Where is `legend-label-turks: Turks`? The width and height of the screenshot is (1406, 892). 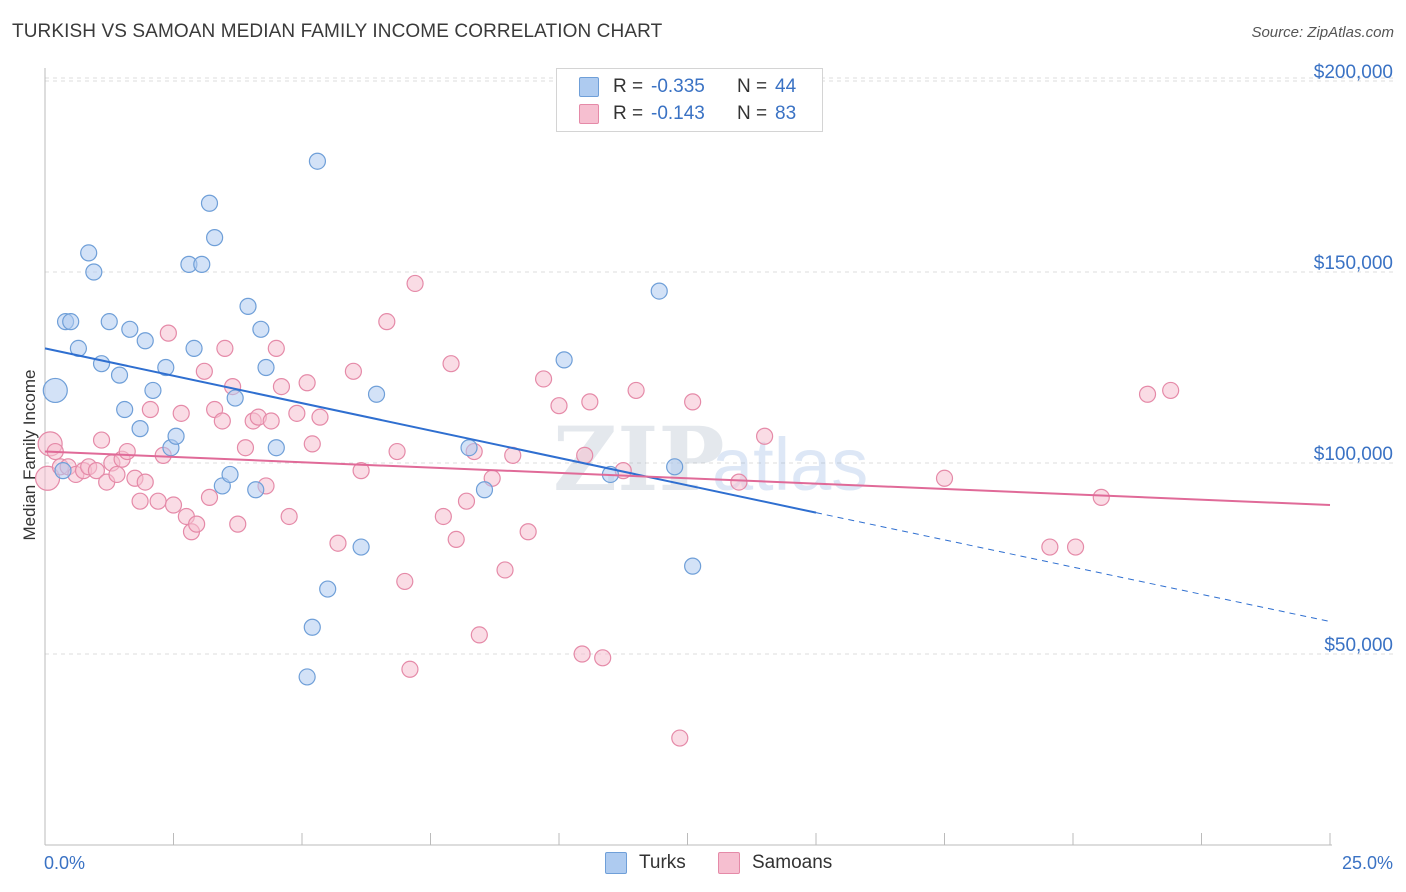
legend-label-turks: Turks is located at coordinates (662, 862).